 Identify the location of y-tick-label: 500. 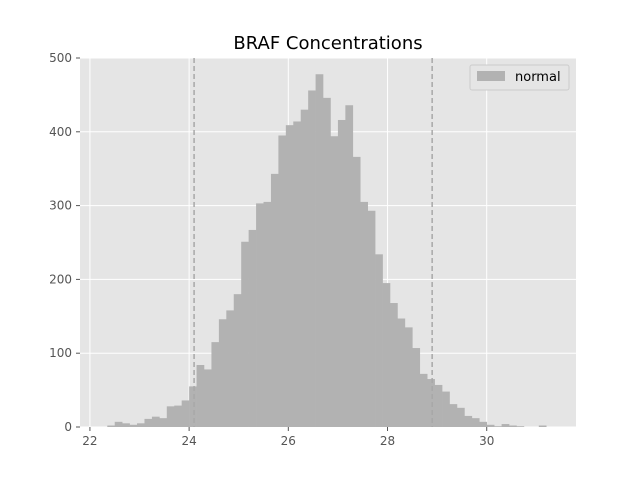
(60, 58).